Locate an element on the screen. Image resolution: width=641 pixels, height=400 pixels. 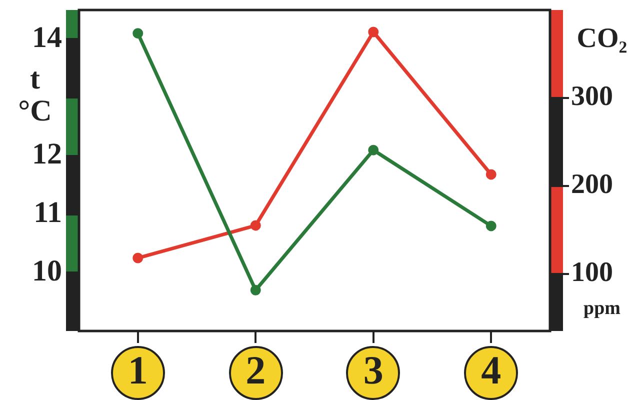
y2-tick-label: 100 is located at coordinates (592, 272).